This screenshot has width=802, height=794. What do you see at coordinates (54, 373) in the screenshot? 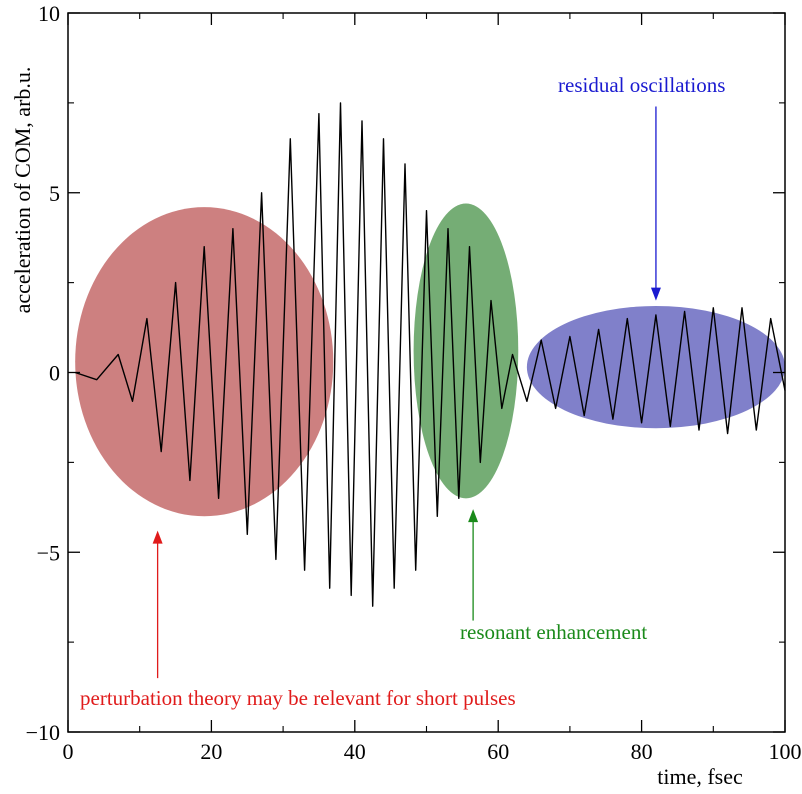
I see `y-tick-label: 0` at bounding box center [54, 373].